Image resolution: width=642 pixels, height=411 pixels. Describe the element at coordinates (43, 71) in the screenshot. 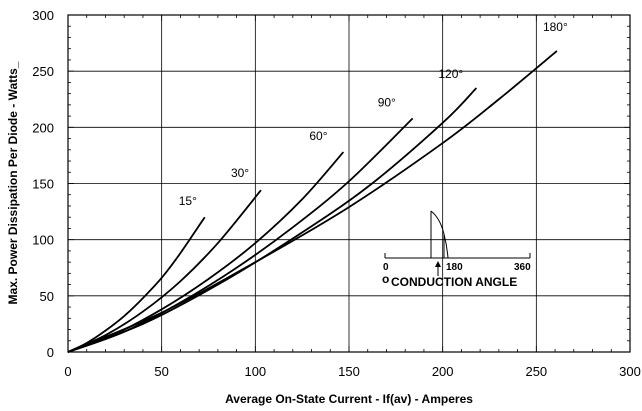

I see `y-tick-label: 250` at that location.